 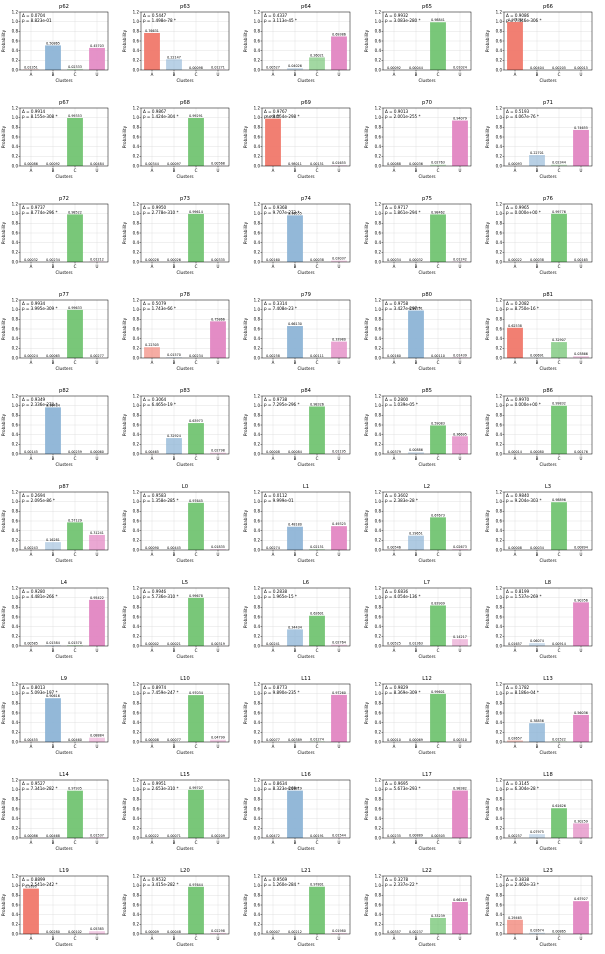 What do you see at coordinates (559, 68) in the screenshot?
I see `bar-value-label-C: 0.00205` at bounding box center [559, 68].